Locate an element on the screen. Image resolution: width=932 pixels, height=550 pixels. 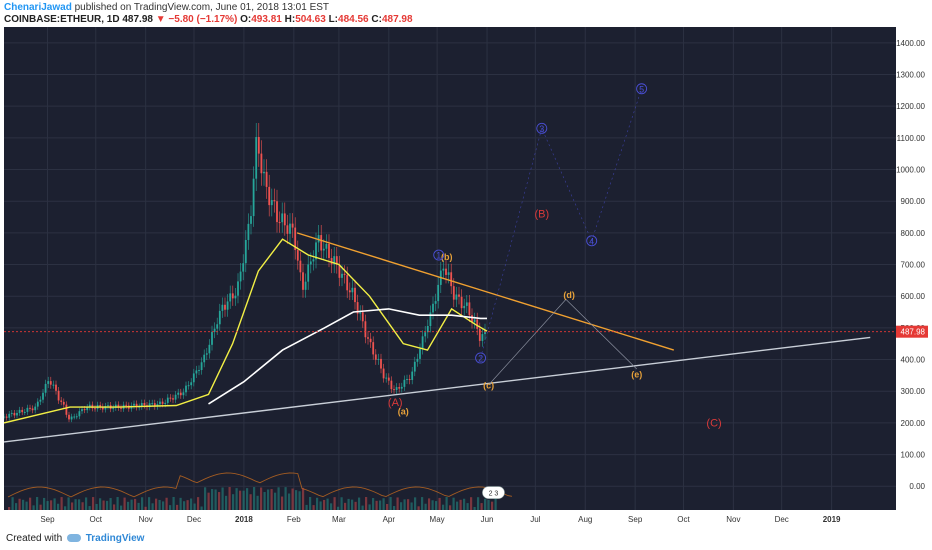
x-tick-label: Apr is located at coordinates (389, 519).